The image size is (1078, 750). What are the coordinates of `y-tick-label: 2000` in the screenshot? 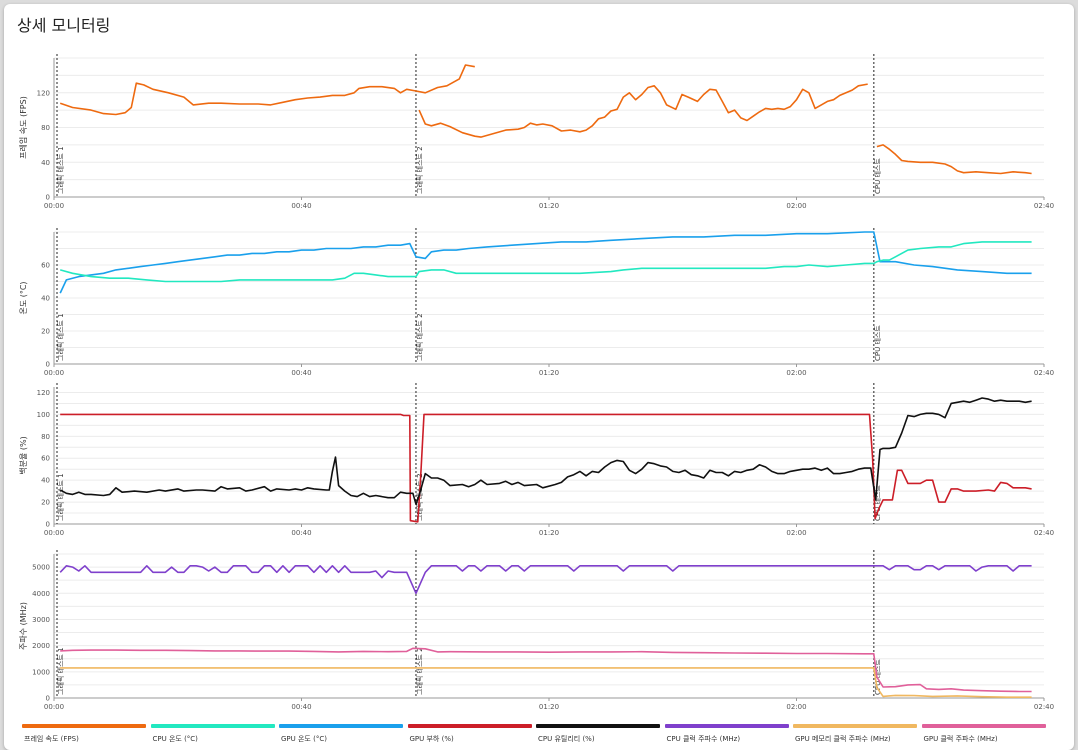 It's located at (41, 646).